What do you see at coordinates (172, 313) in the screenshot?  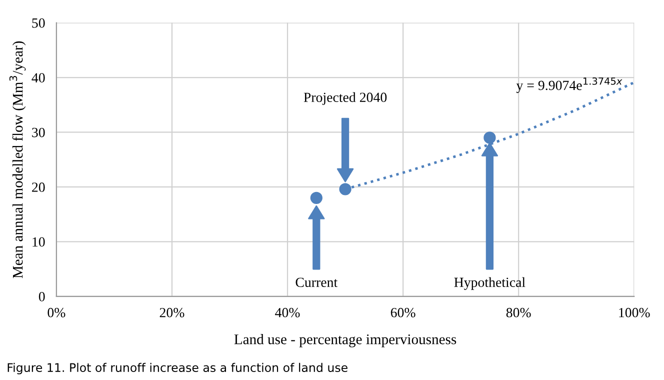 I see `x-tick-label: 20%` at bounding box center [172, 313].